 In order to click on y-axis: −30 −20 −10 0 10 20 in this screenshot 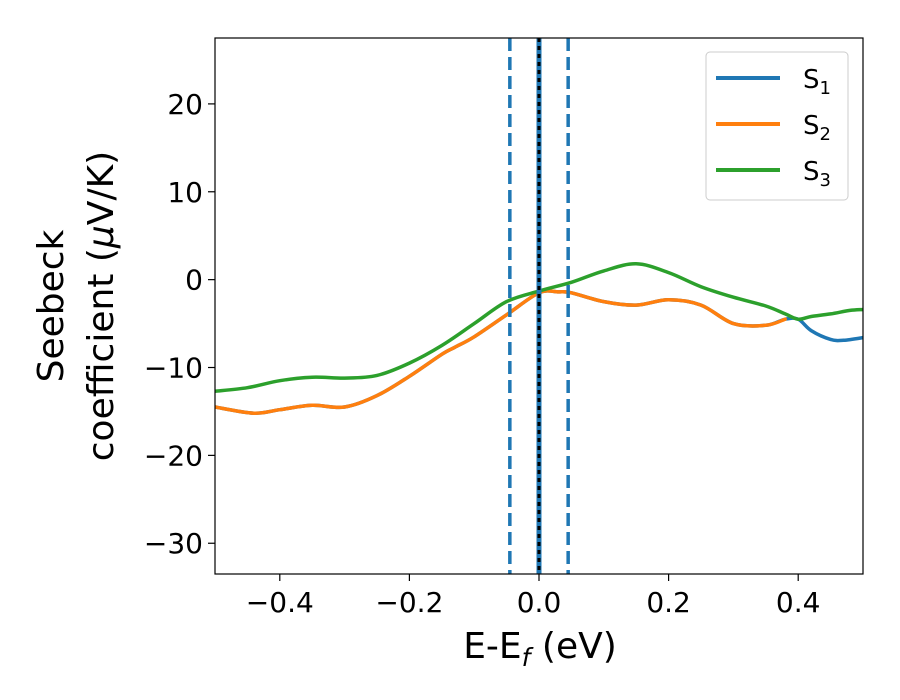, I will do `click(179, 324)`.